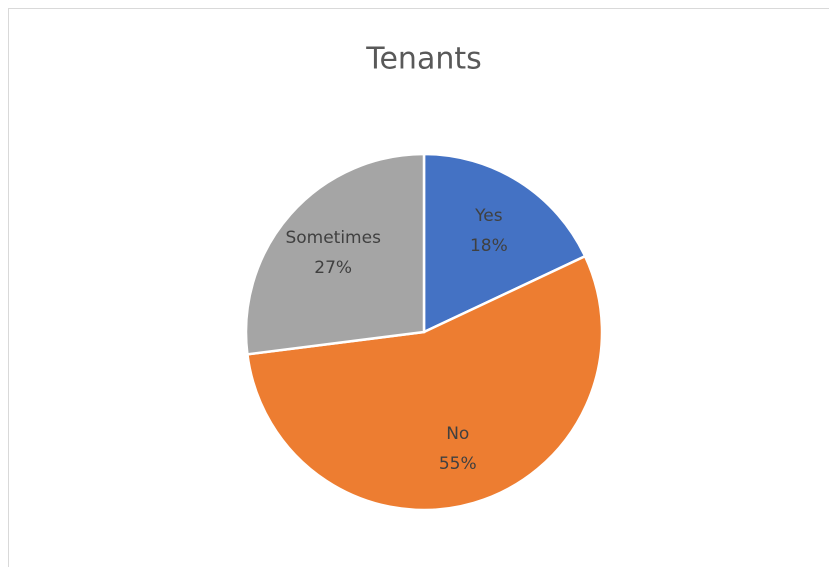 This screenshot has width=829, height=567. Describe the element at coordinates (423, 59) in the screenshot. I see `chart-title: Tenants` at that location.